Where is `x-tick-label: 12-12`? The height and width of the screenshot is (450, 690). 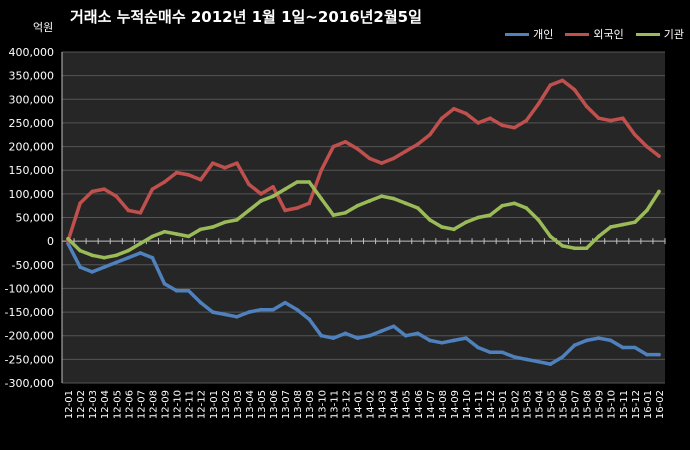
x-tick-label: 12-12 is located at coordinates (202, 404).